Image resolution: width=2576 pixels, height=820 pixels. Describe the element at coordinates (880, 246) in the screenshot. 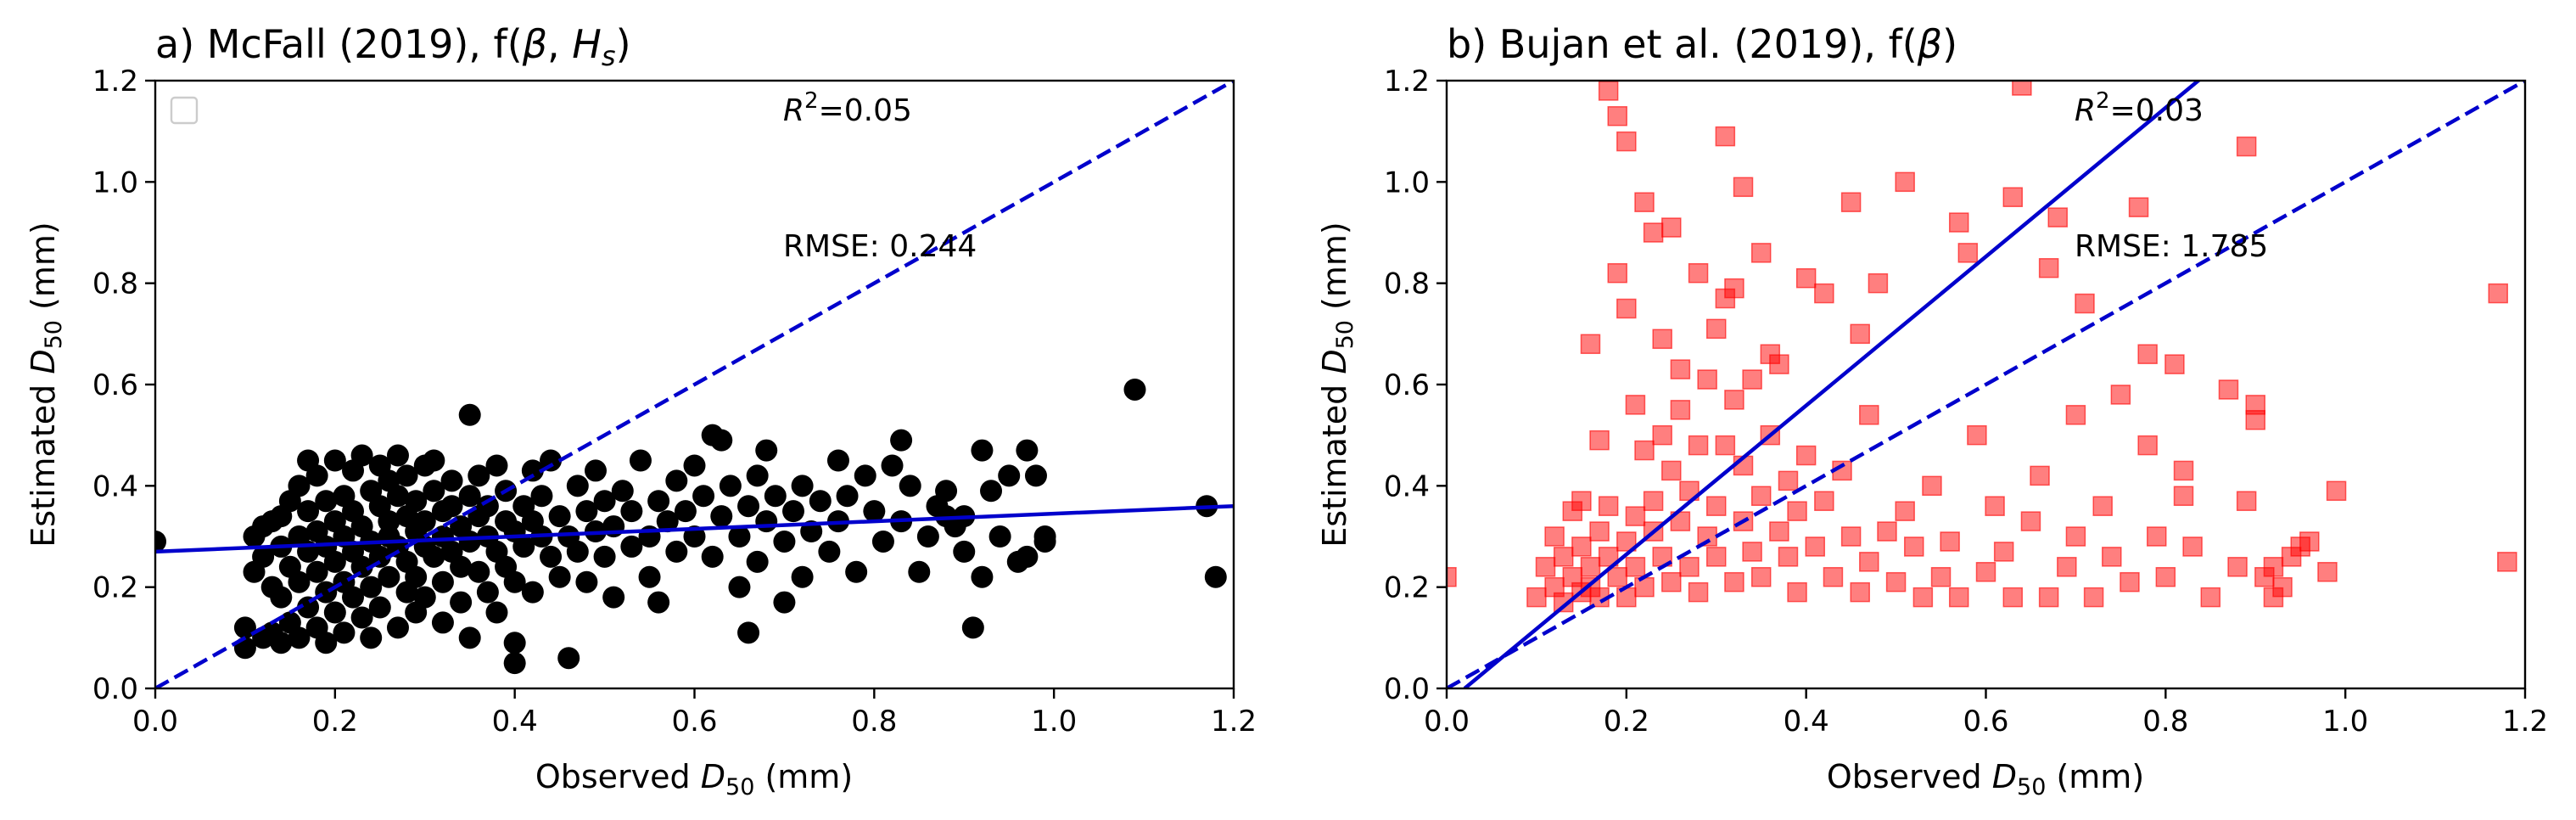

I see `panel-a-rmse-annotation: RMSE: 0.244` at that location.